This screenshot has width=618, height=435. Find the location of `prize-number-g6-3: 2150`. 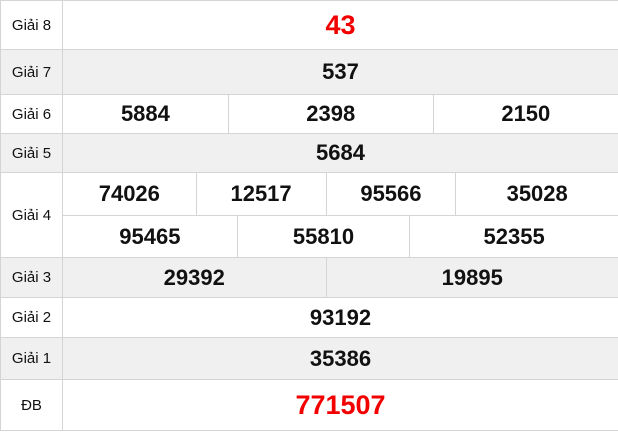

prize-number-g6-3: 2150 is located at coordinates (525, 114).